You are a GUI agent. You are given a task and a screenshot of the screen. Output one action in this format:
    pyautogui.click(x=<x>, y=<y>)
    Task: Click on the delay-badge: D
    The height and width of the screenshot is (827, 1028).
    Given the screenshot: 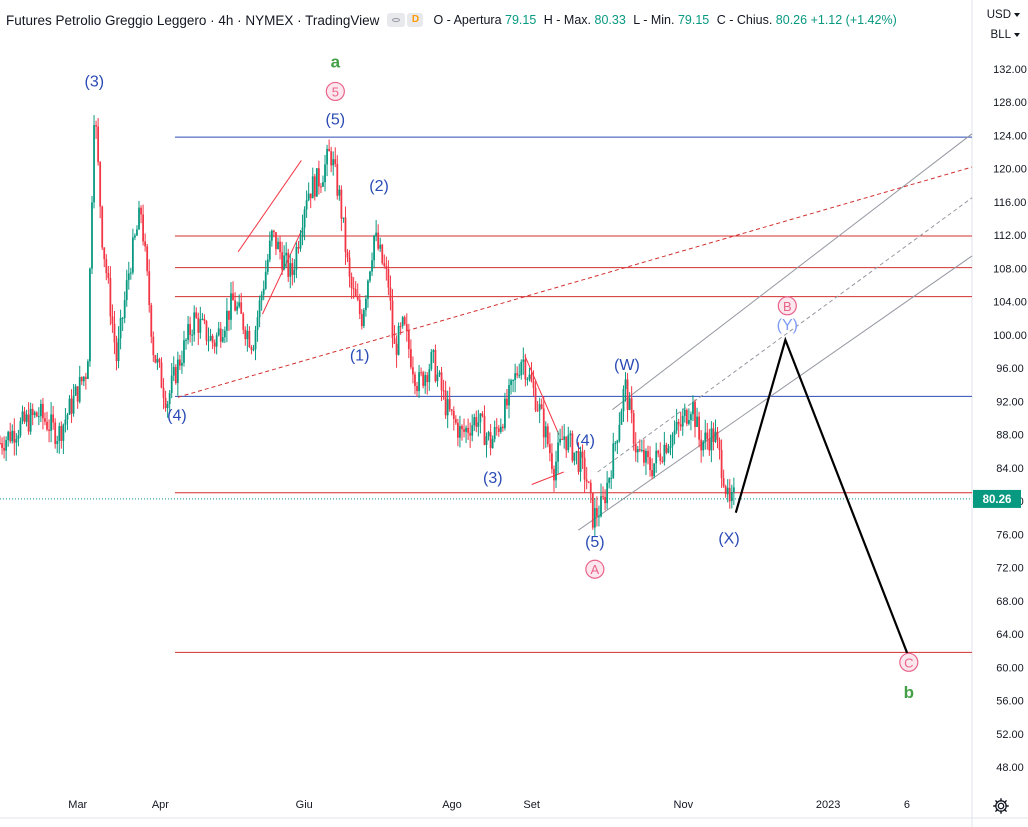 What is the action you would take?
    pyautogui.click(x=415, y=20)
    